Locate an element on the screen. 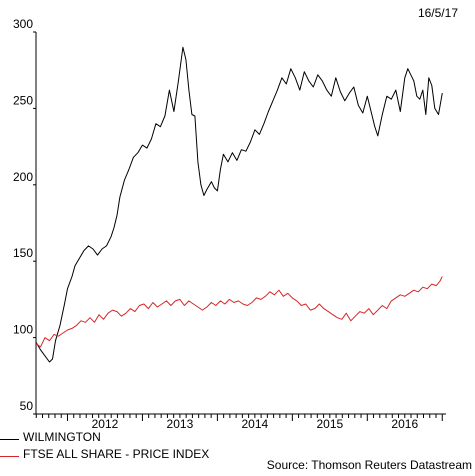  legend: WILMINGTON FTSE ALL SHARE - PRICE INDEX is located at coordinates (104, 445).